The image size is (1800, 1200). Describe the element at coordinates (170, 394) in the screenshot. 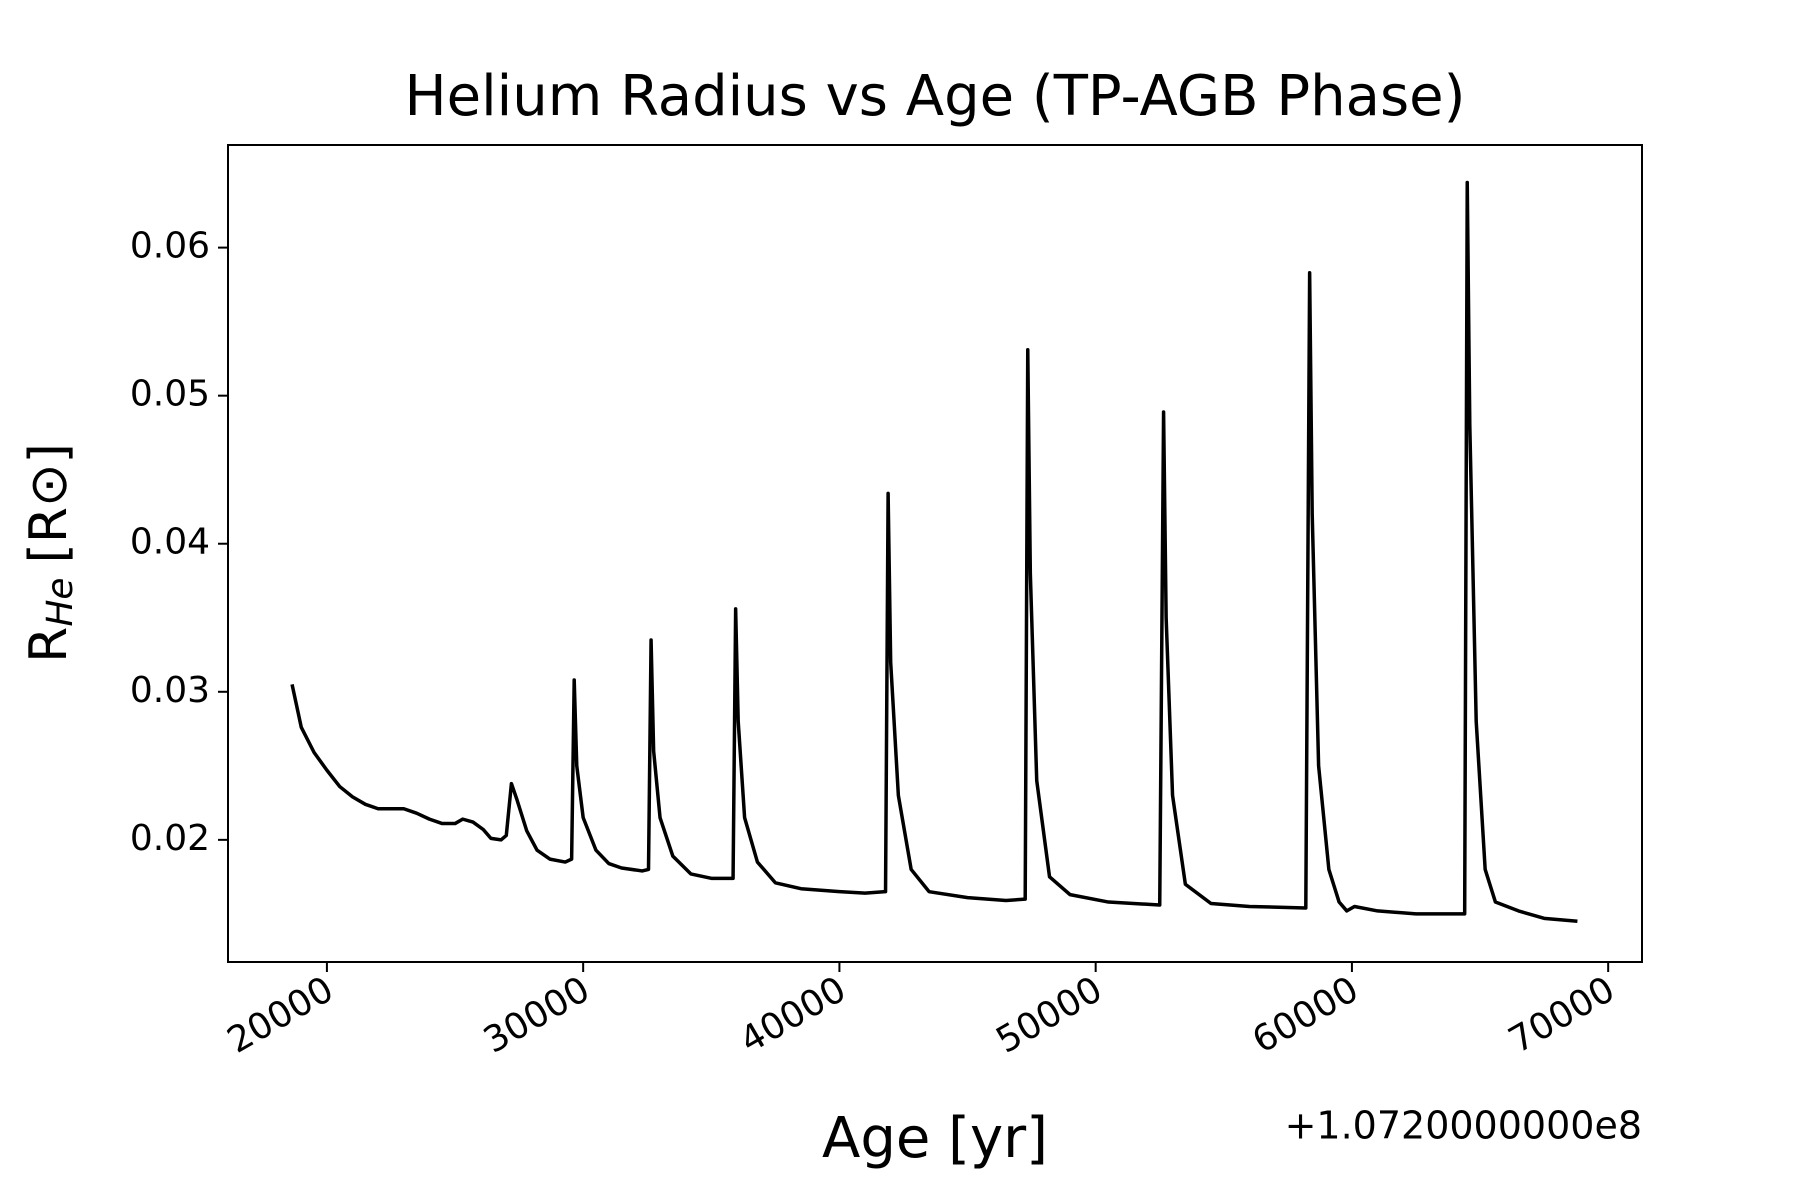

I see `y-tick-label: 0.05` at that location.